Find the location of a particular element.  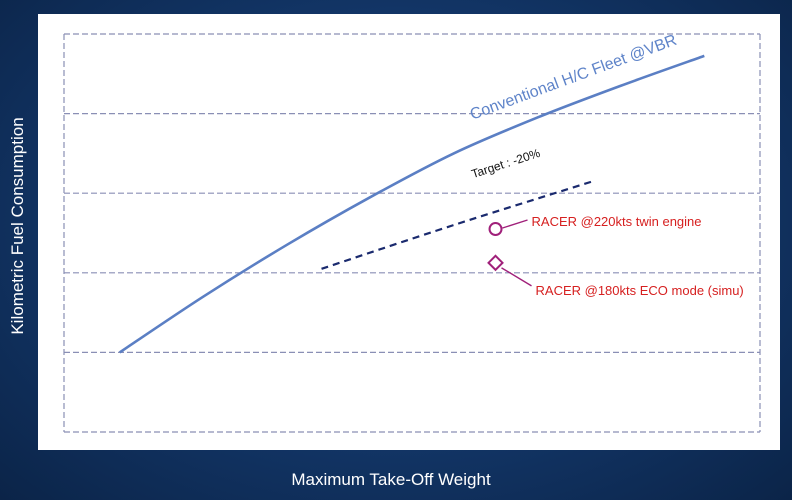

marker-label-0: RACER @220kts twin engine is located at coordinates (617, 221).